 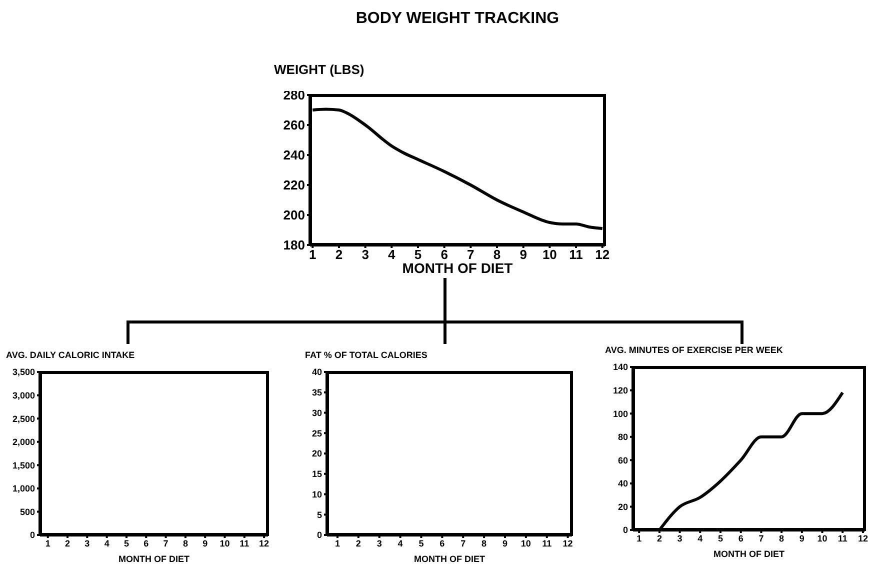 I want to click on y-axis-title: AVG. MINUTES OF EXERCISE PER WEEK, so click(x=694, y=350).